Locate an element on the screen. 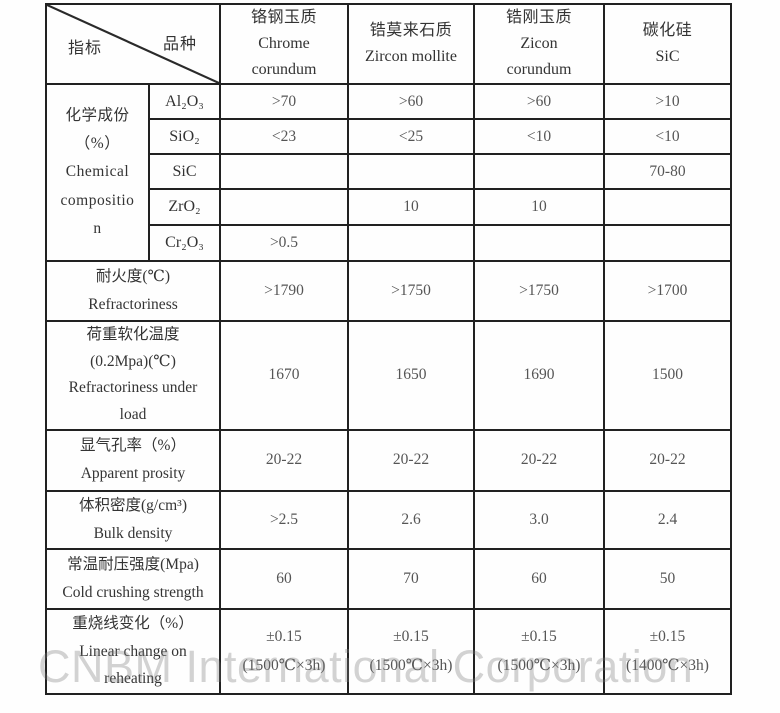 Image resolution: width=780 pixels, height=713 pixels. label-line: Apparent prosity is located at coordinates (133, 474).